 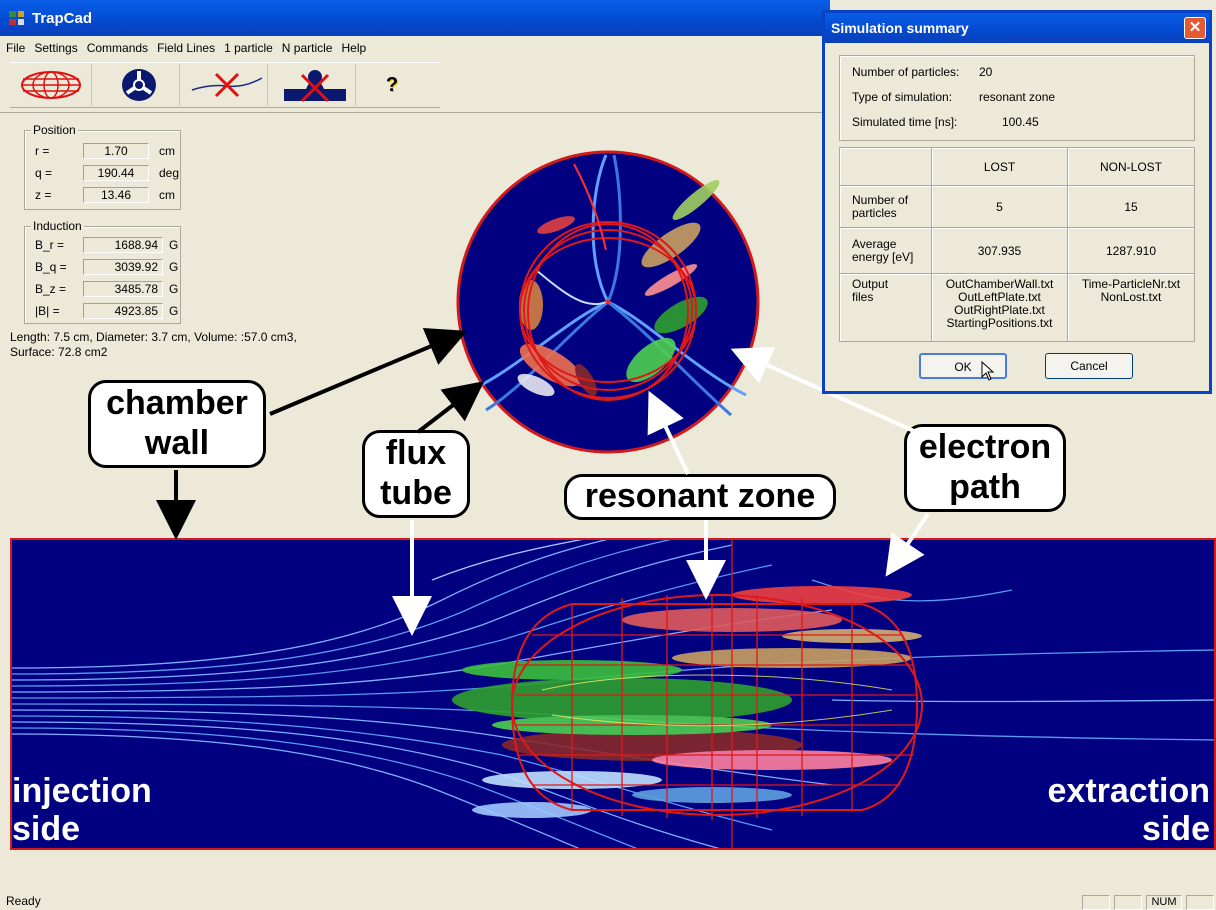 What do you see at coordinates (51, 289) in the screenshot?
I see `bz-label: B_z =` at bounding box center [51, 289].